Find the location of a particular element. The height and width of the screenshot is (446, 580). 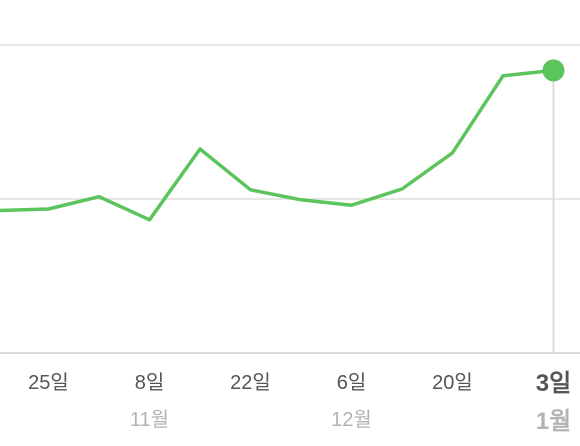

x-axis-ticks: 25일 8일 11월 22일 6일 12월 20일 3일 1월 is located at coordinates (299, 402).